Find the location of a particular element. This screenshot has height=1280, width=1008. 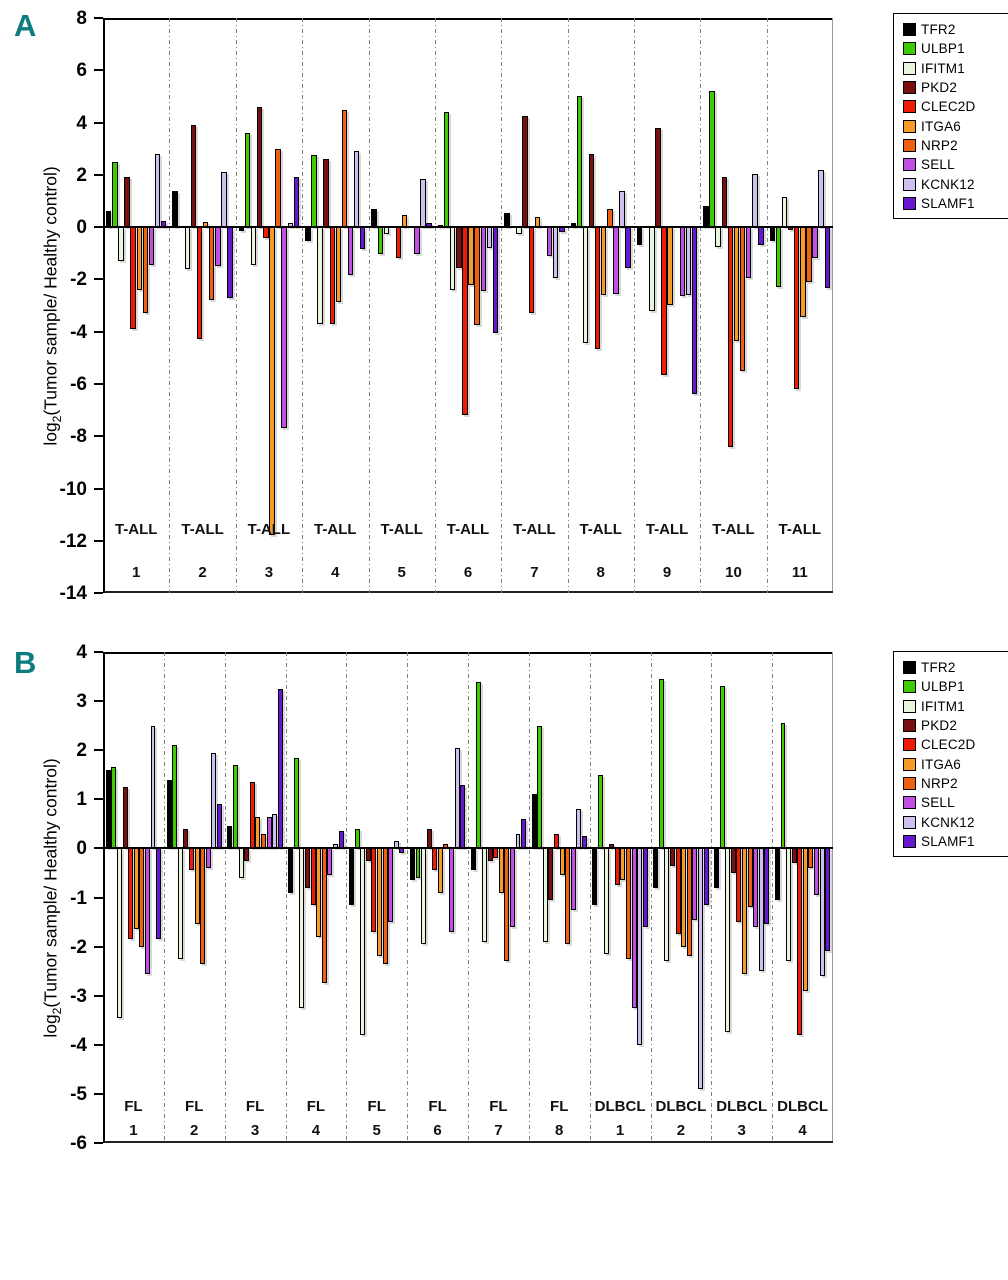

bar-nrp2-fl4 is located at coordinates (324, 916).